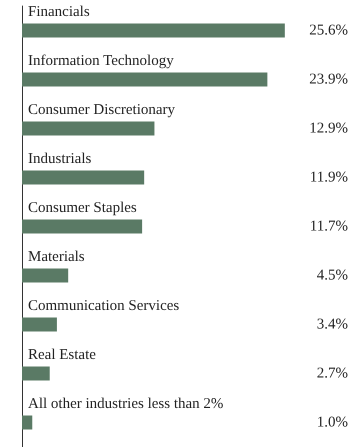 Image resolution: width=360 pixels, height=447 pixels. I want to click on y-tick-label: Real Estate, so click(62, 355).